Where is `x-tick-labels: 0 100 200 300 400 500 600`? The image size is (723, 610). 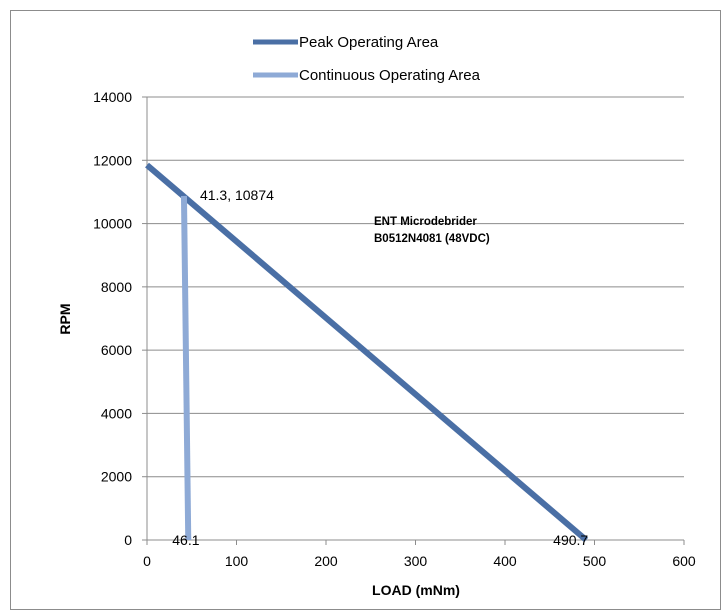 x-tick-labels: 0 100 200 300 400 500 600 is located at coordinates (419, 561).